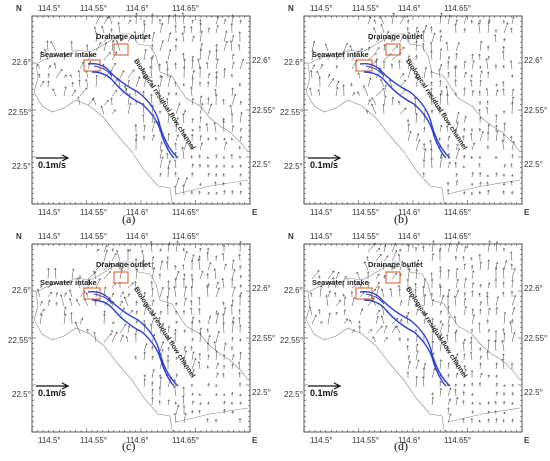  I want to click on current-vectors, so click(412, 104).